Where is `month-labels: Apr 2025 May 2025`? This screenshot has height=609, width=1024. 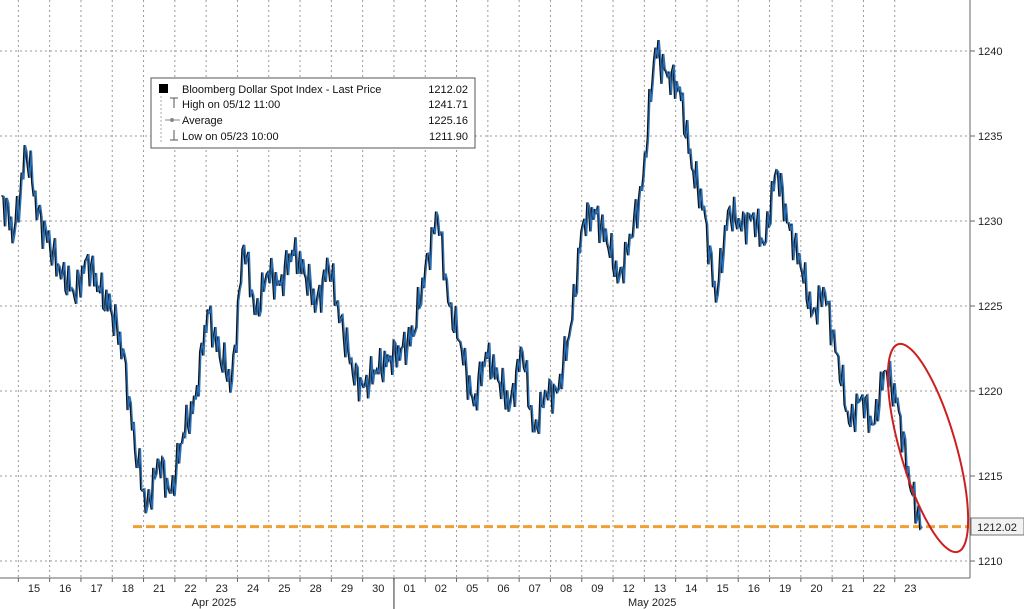
month-labels: Apr 2025 May 2025 is located at coordinates (434, 603).